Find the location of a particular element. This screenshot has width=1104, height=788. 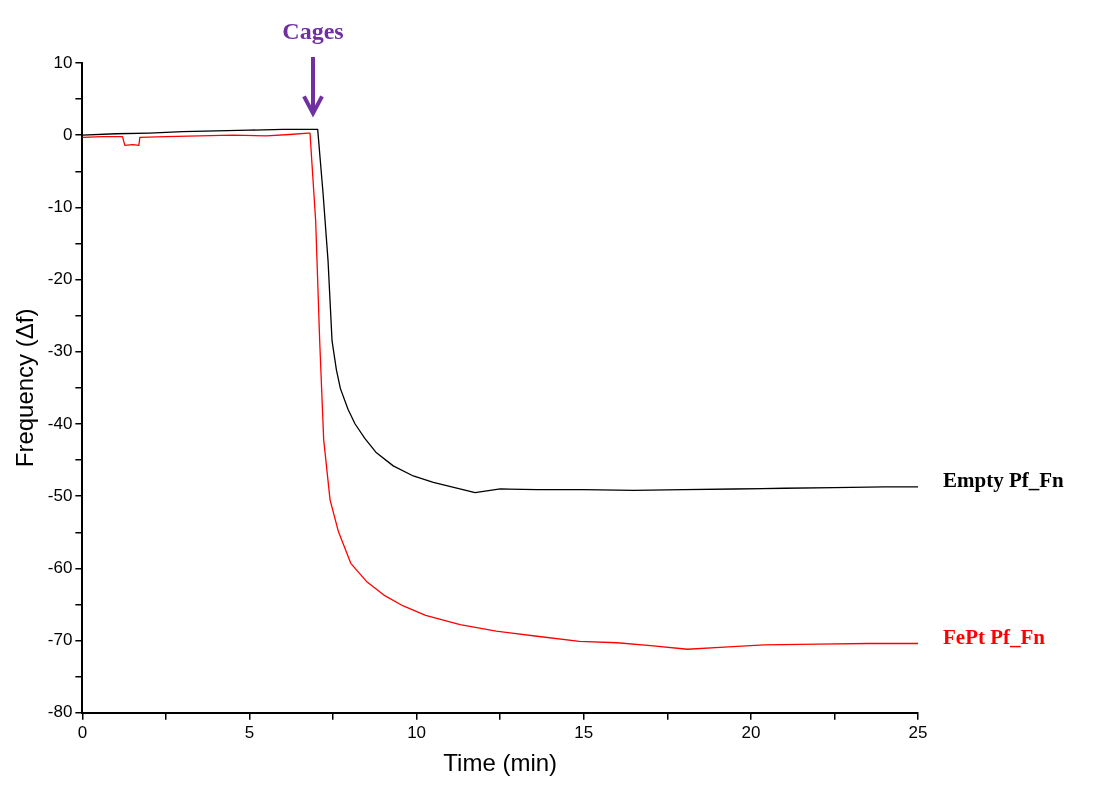

y-axis-title: Frequency (Δf) is located at coordinates (25, 388).